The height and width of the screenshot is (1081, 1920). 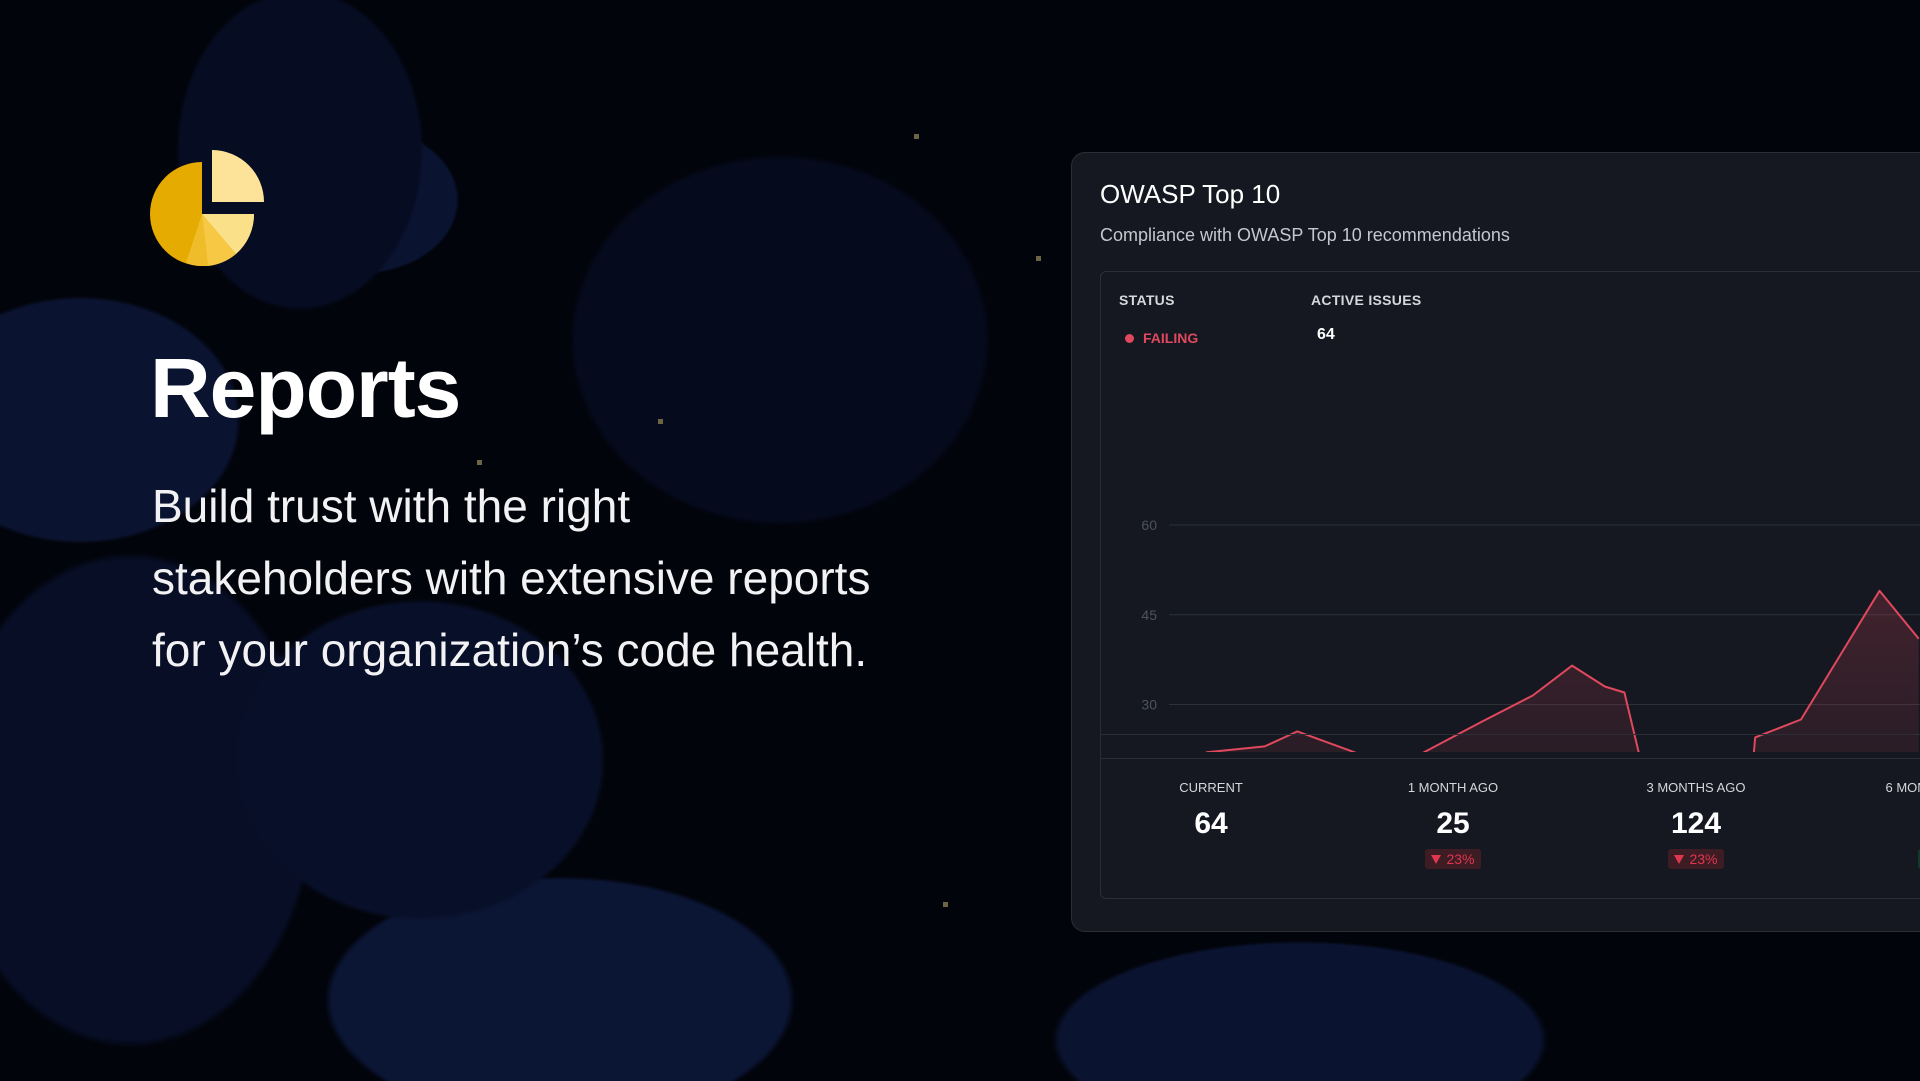 I want to click on stat-1-month-ago: 1 MONTH AGO 25 23%, so click(x=1453, y=824).